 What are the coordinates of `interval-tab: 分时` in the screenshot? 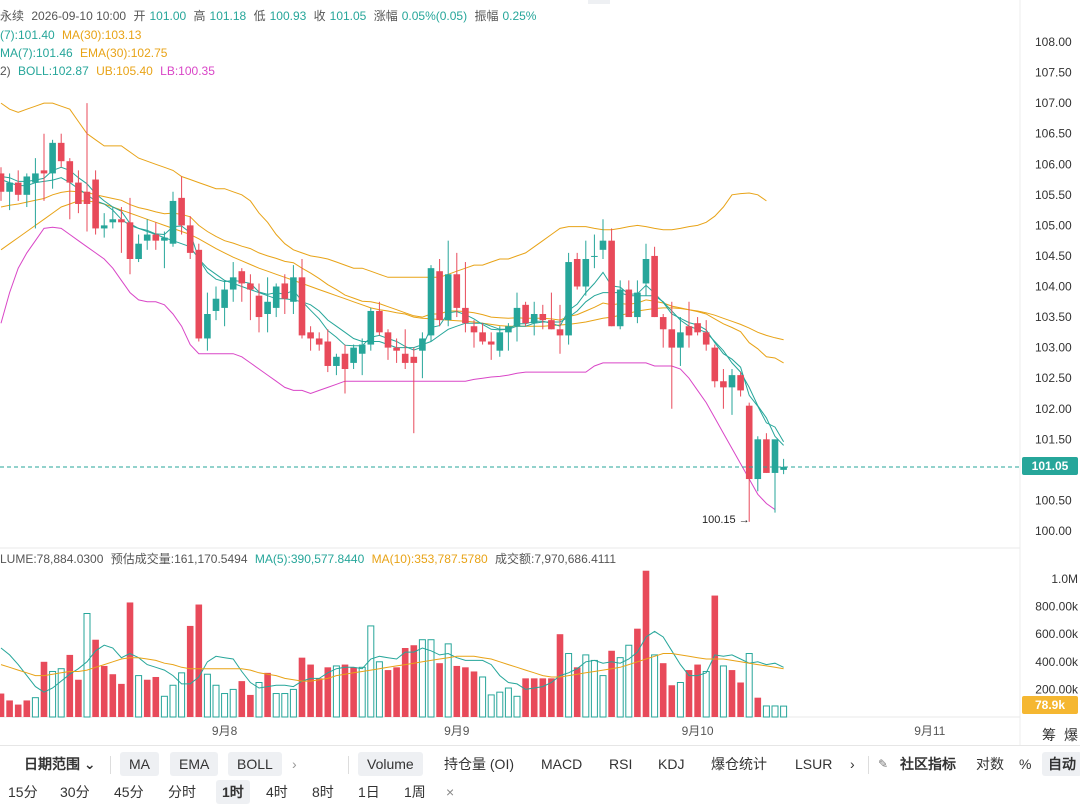 It's located at (182, 792).